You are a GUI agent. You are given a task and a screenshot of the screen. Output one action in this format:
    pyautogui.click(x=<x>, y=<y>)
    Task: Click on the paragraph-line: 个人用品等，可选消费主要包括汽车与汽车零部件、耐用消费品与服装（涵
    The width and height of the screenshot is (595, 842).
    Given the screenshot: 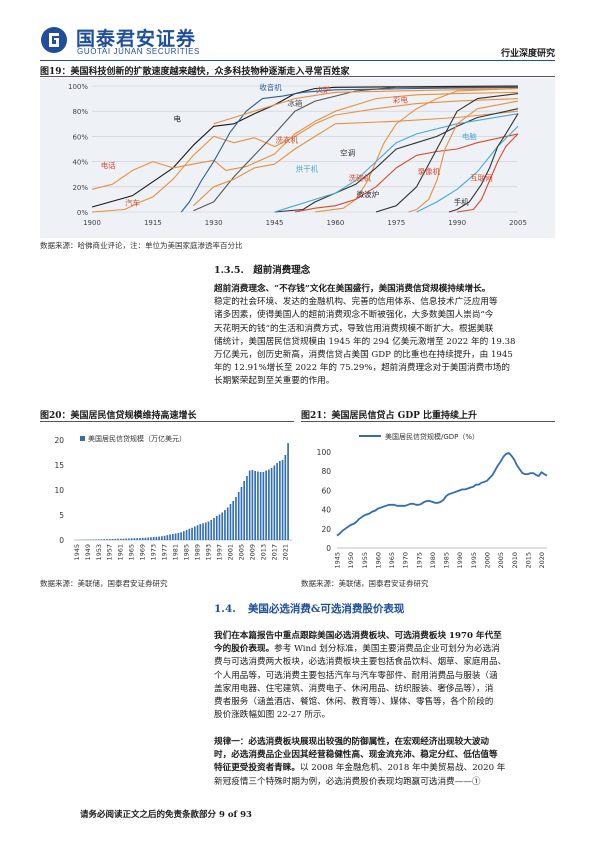 What is the action you would take?
    pyautogui.click(x=384, y=676)
    